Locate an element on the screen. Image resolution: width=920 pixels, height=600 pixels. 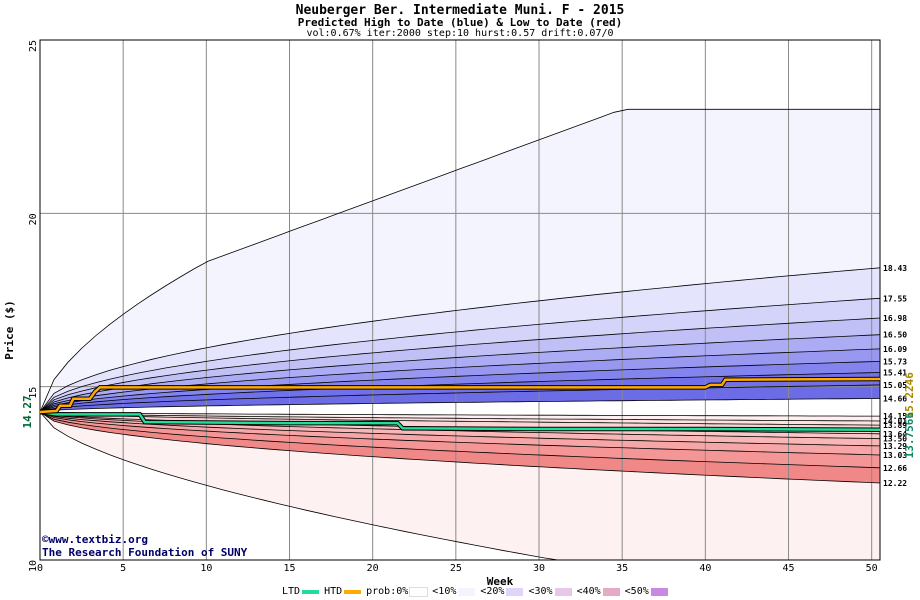
htd-line is located at coordinates (460, 395).